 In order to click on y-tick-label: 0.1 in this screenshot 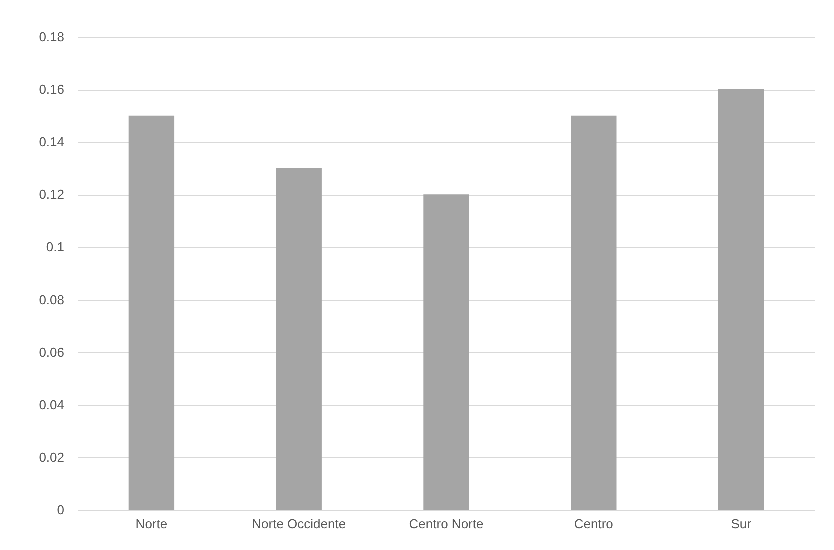, I will do `click(55, 247)`.